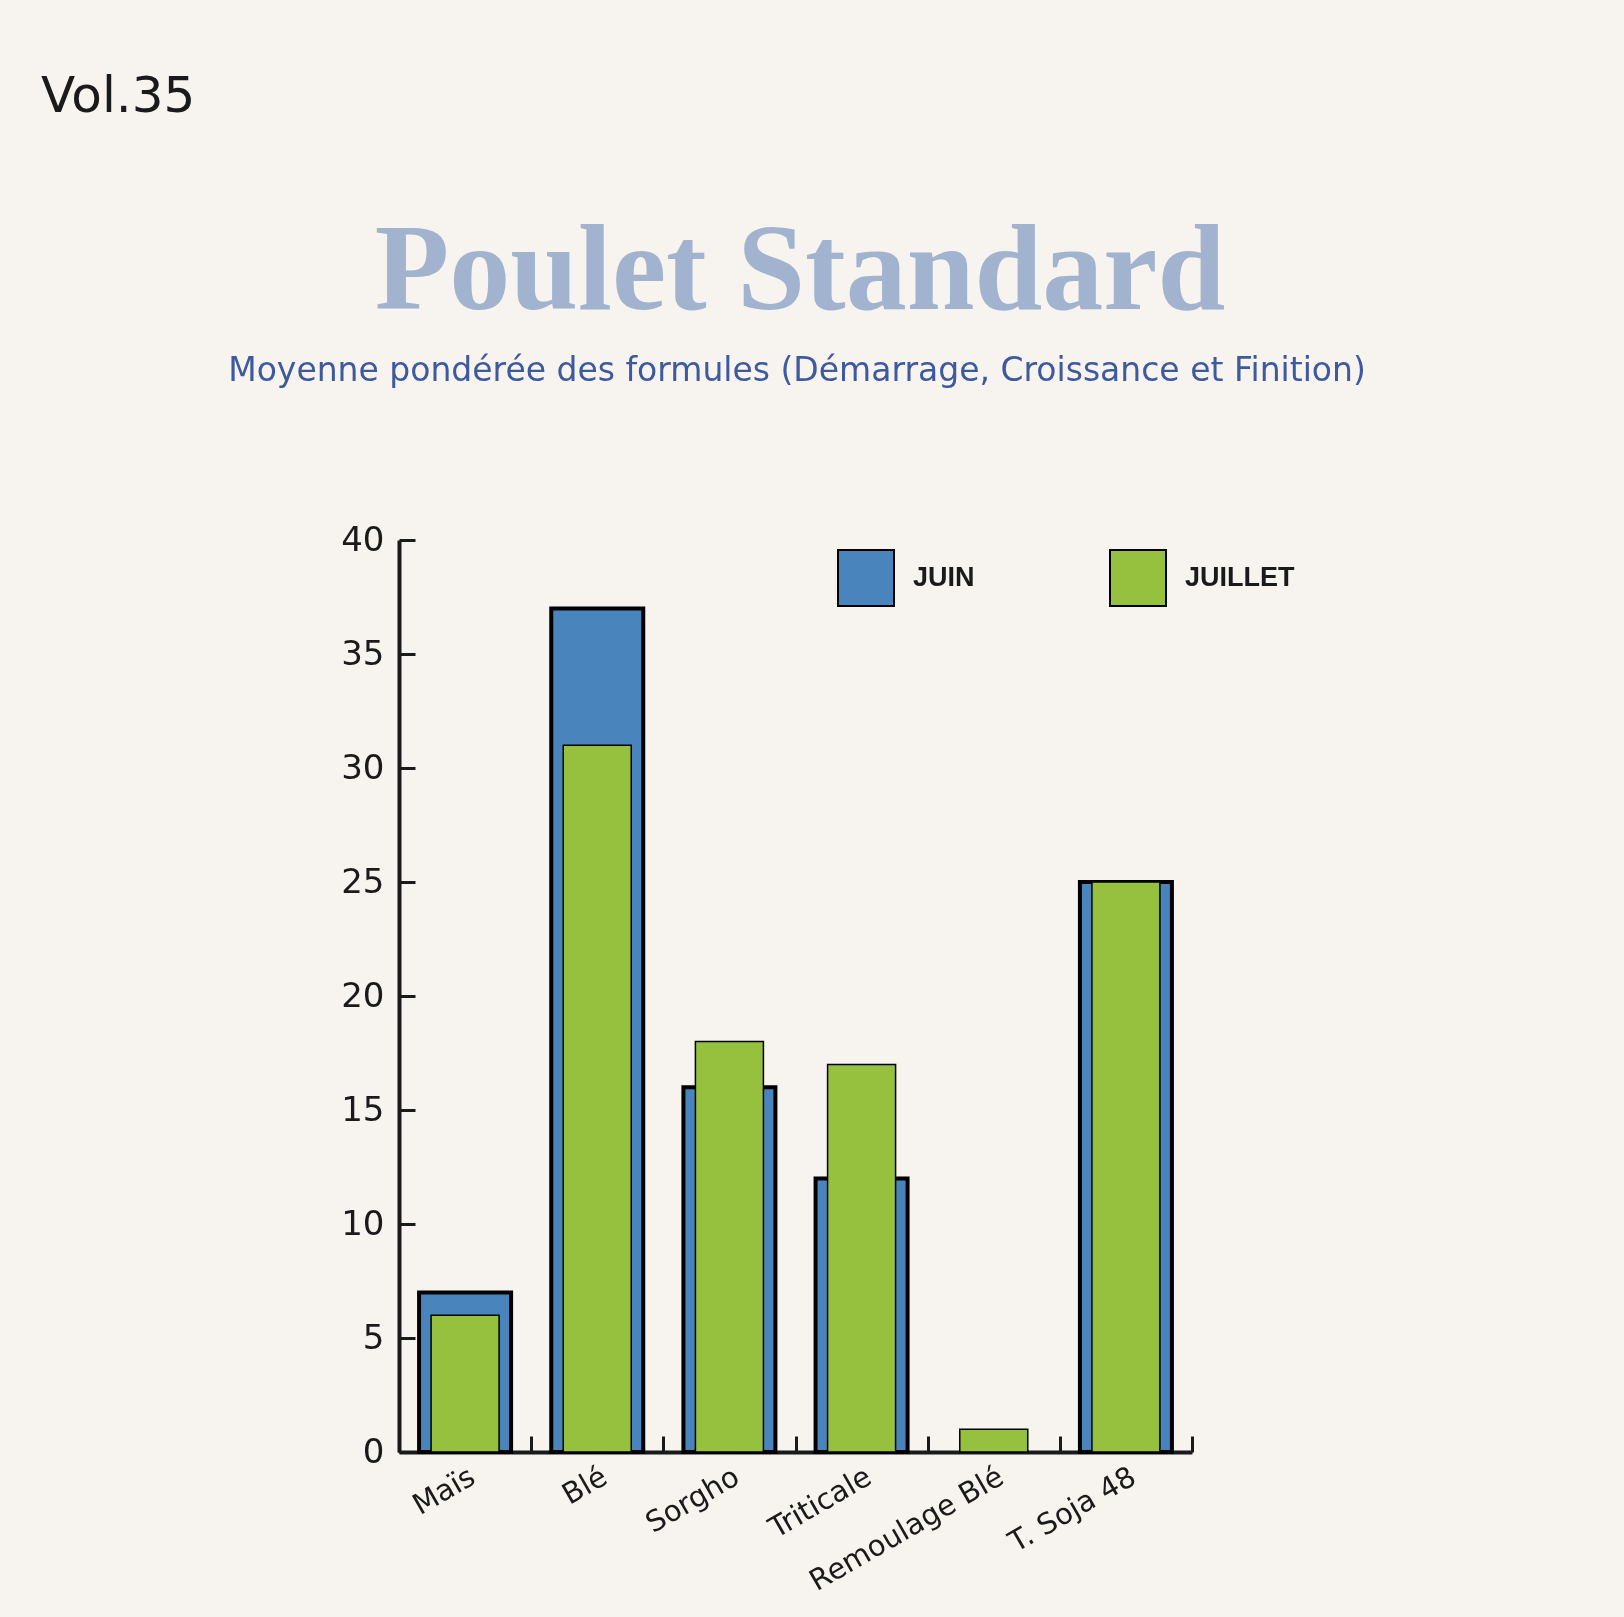  I want to click on y-tick-label: 10, so click(363, 1222).